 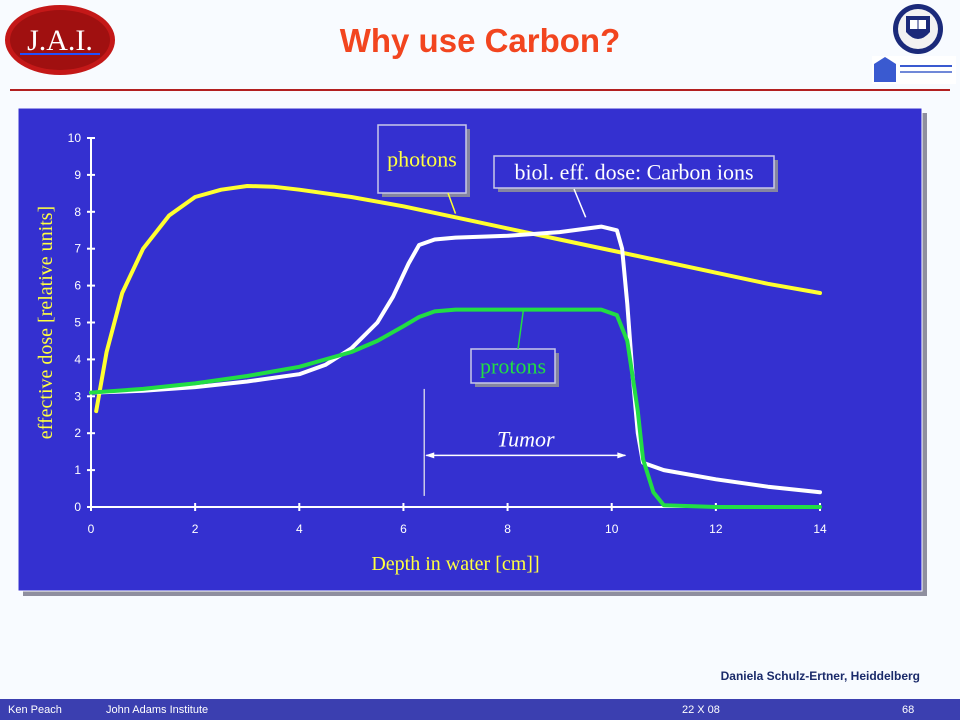 What do you see at coordinates (580, 203) in the screenshot?
I see `carbon-leader-line` at bounding box center [580, 203].